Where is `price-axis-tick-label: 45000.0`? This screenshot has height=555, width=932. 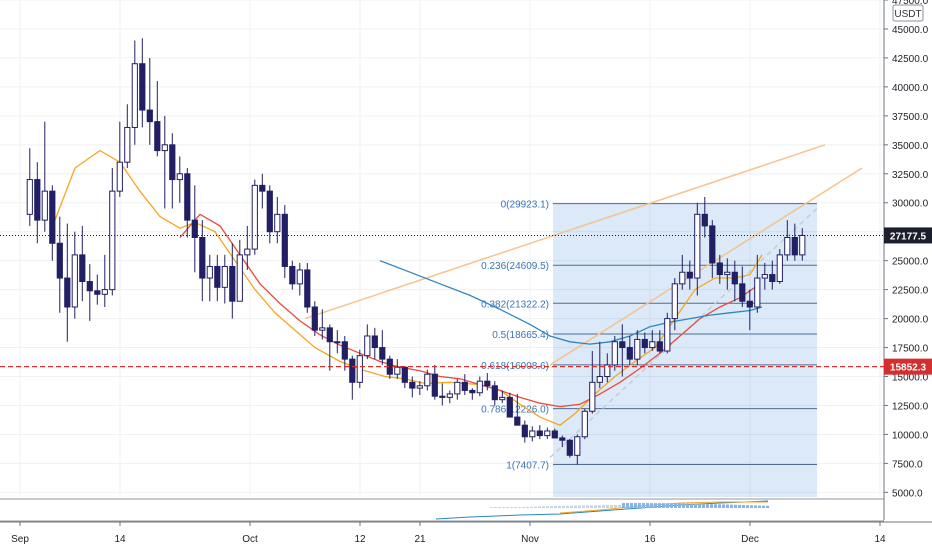
price-axis-tick-label: 45000.0 is located at coordinates (910, 30).